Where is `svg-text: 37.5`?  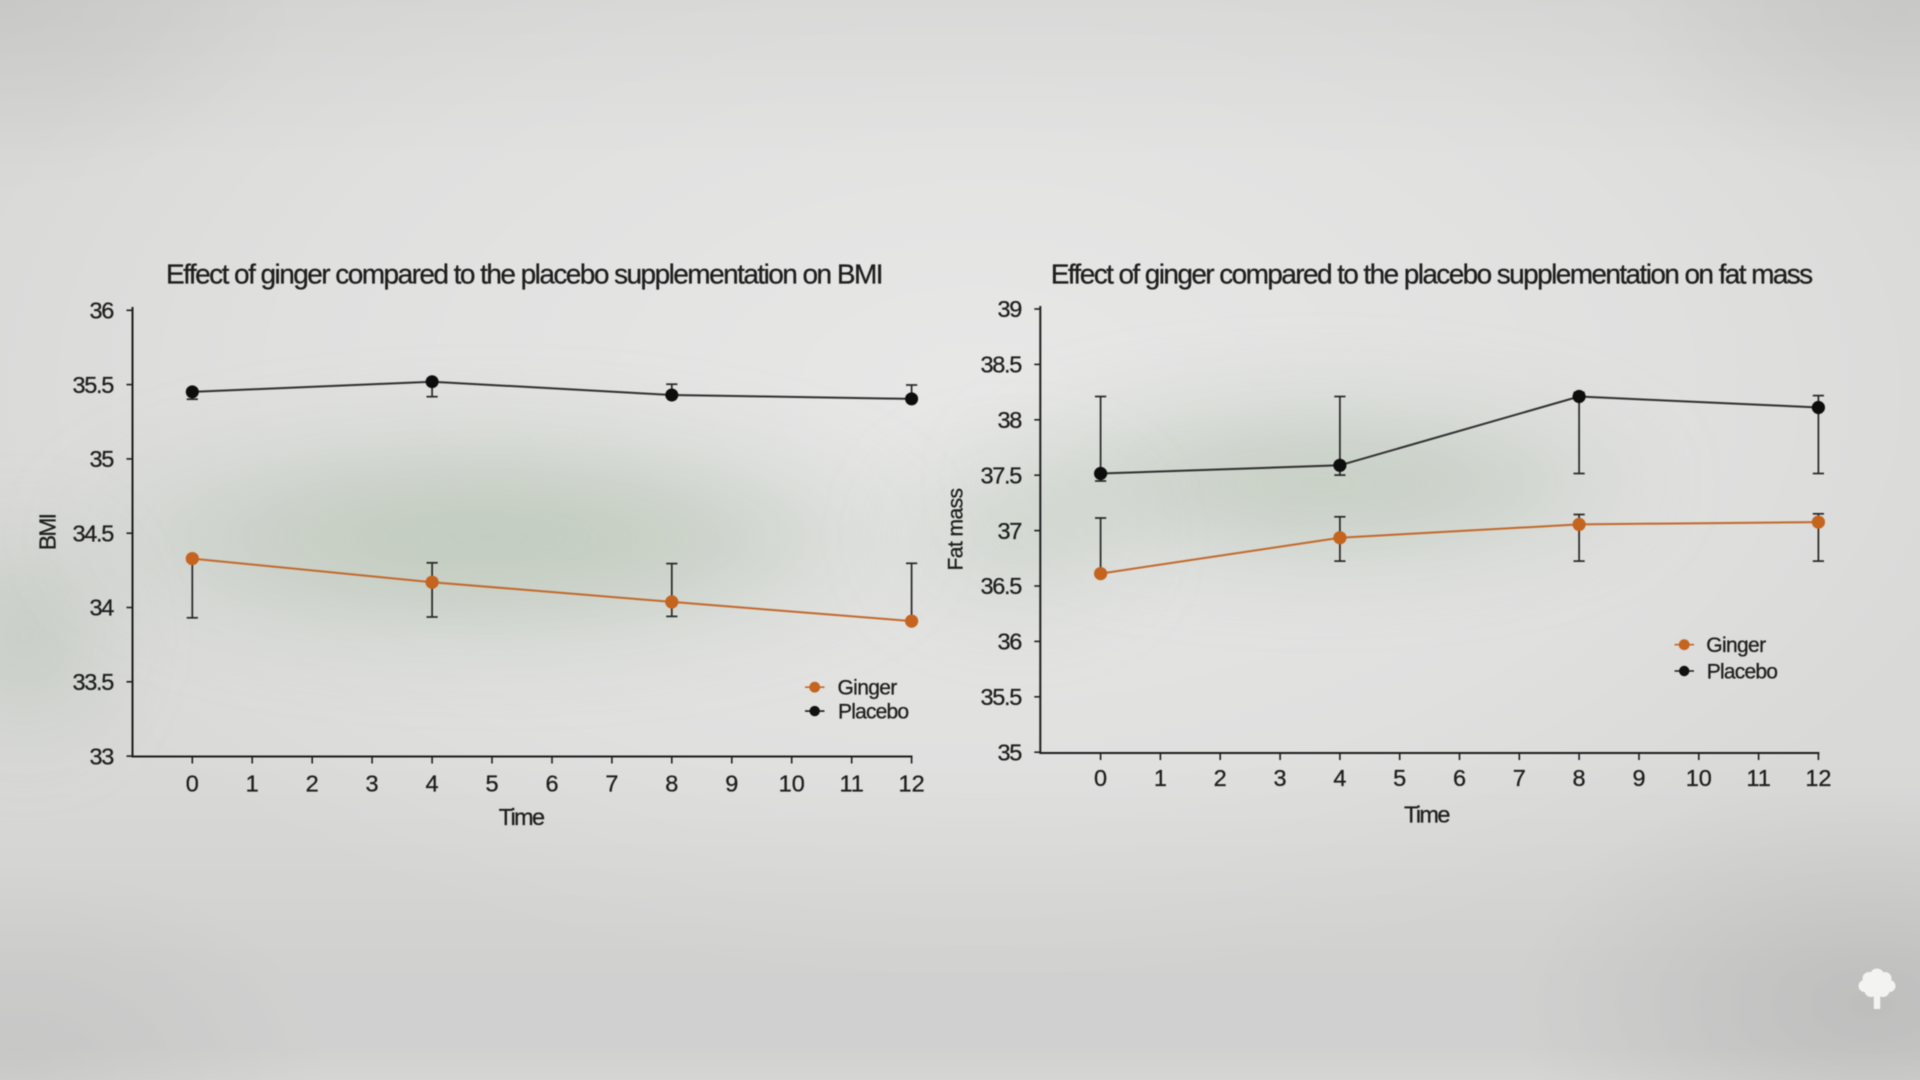 svg-text: 37.5 is located at coordinates (1001, 475).